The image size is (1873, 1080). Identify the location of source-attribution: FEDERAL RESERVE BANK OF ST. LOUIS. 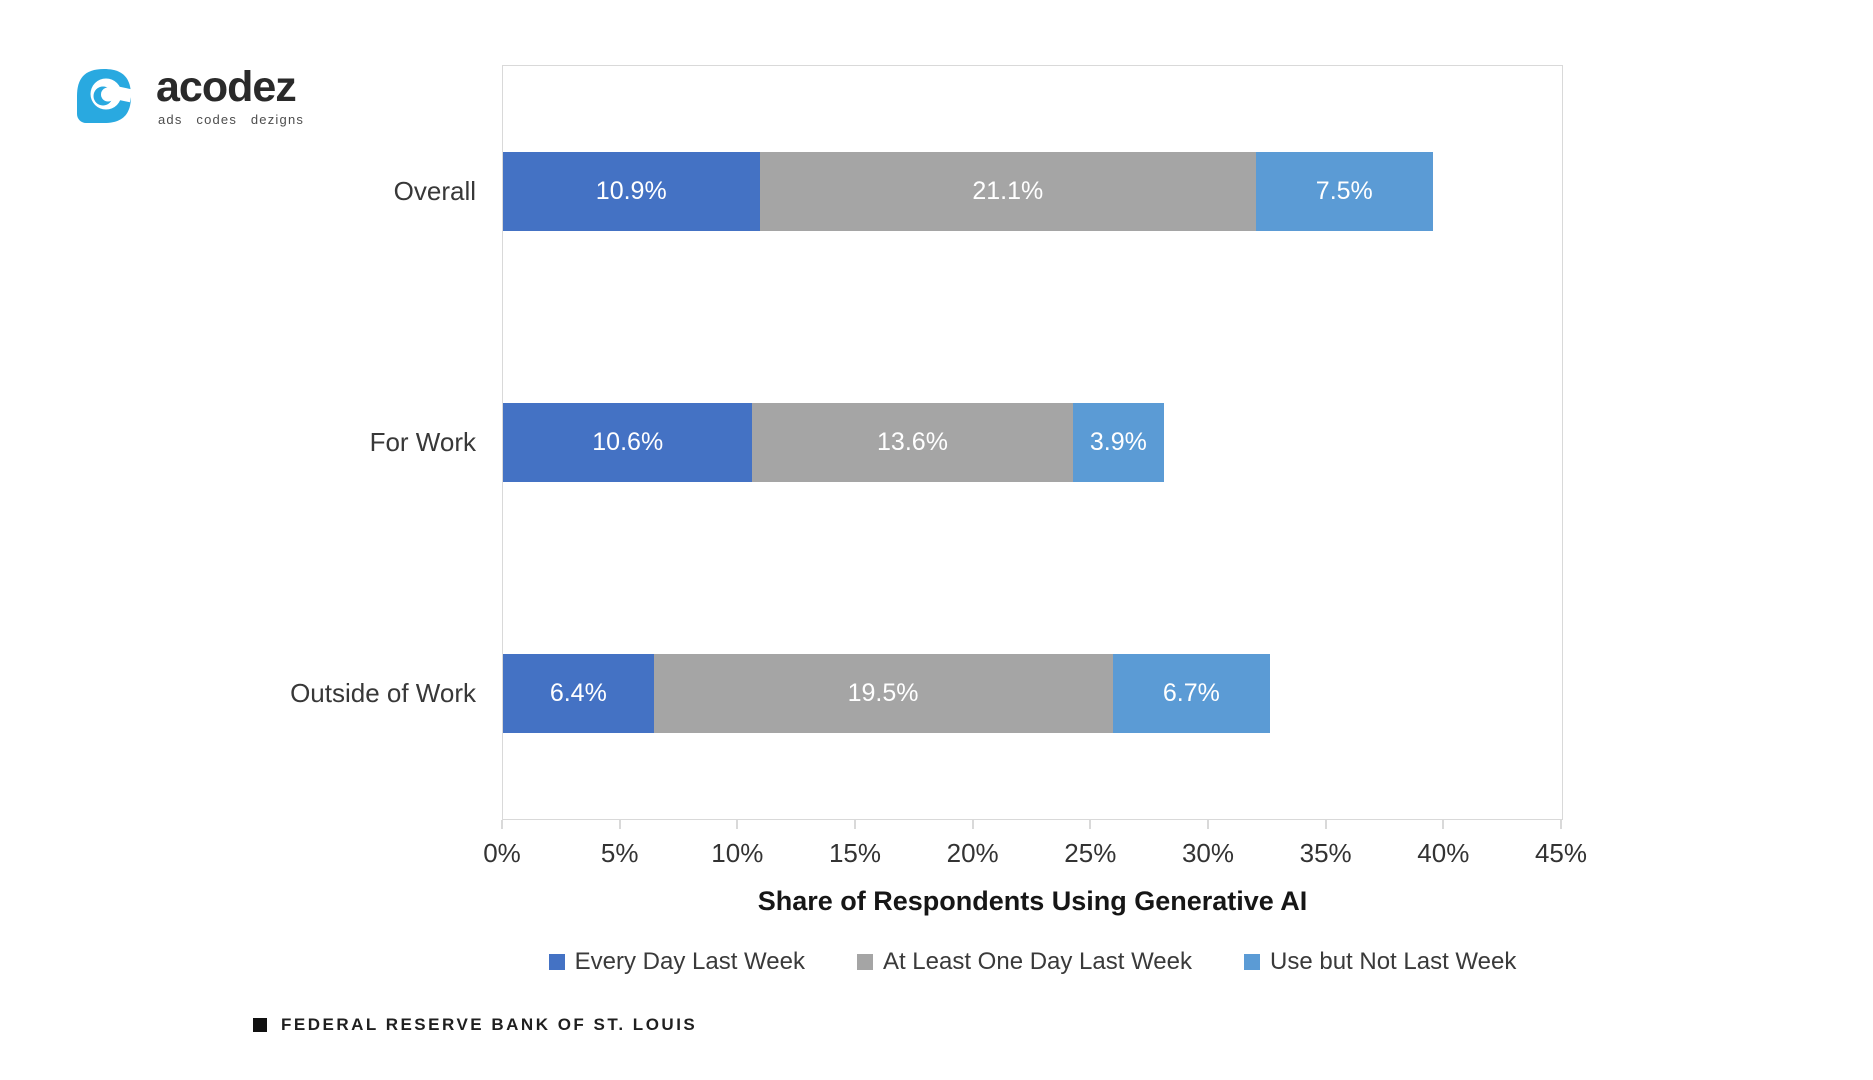
(475, 1025).